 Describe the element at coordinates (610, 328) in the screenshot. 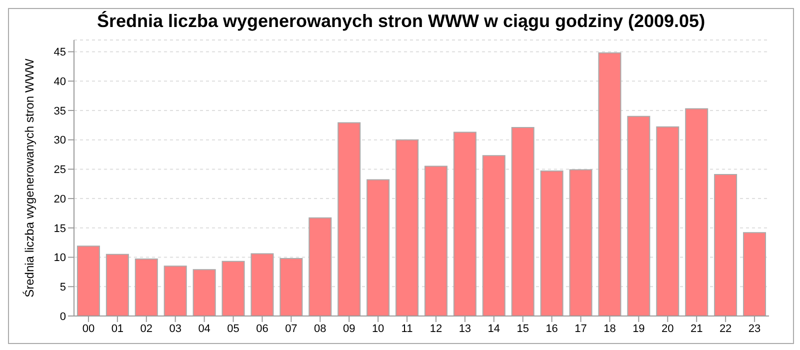

I see `x-tick-label: 18` at that location.